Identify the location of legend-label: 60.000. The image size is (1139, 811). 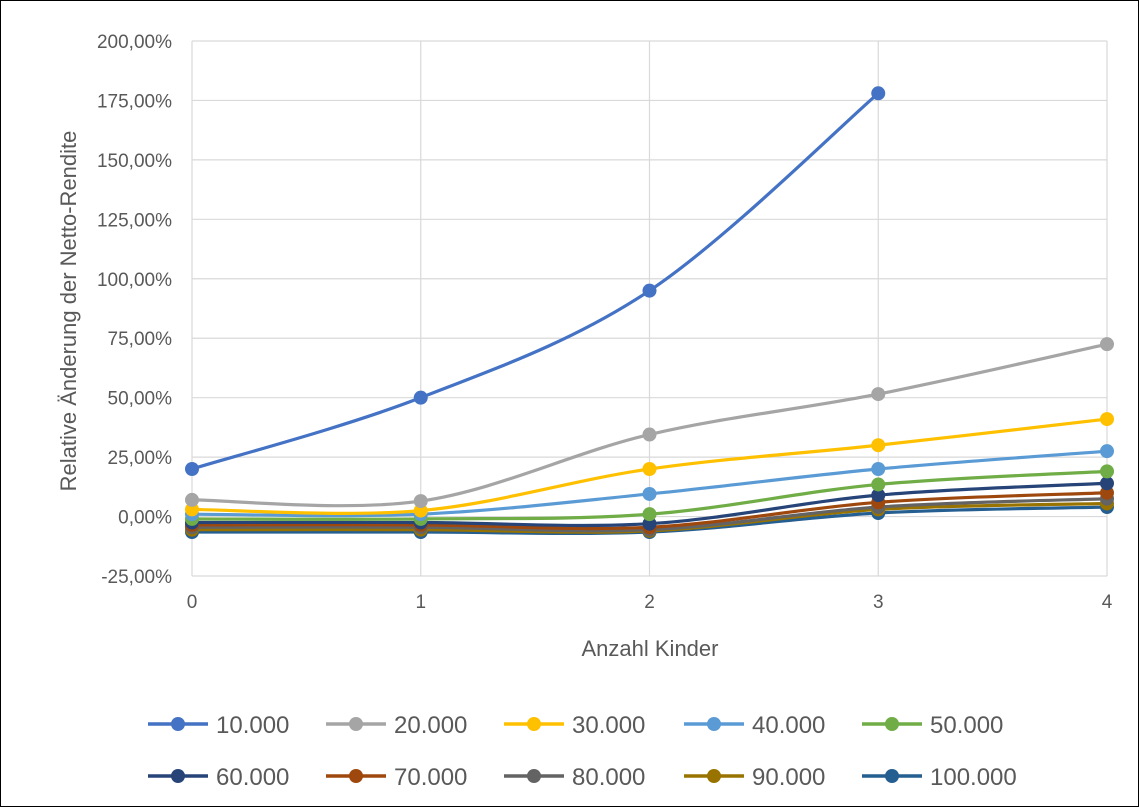
(252, 777).